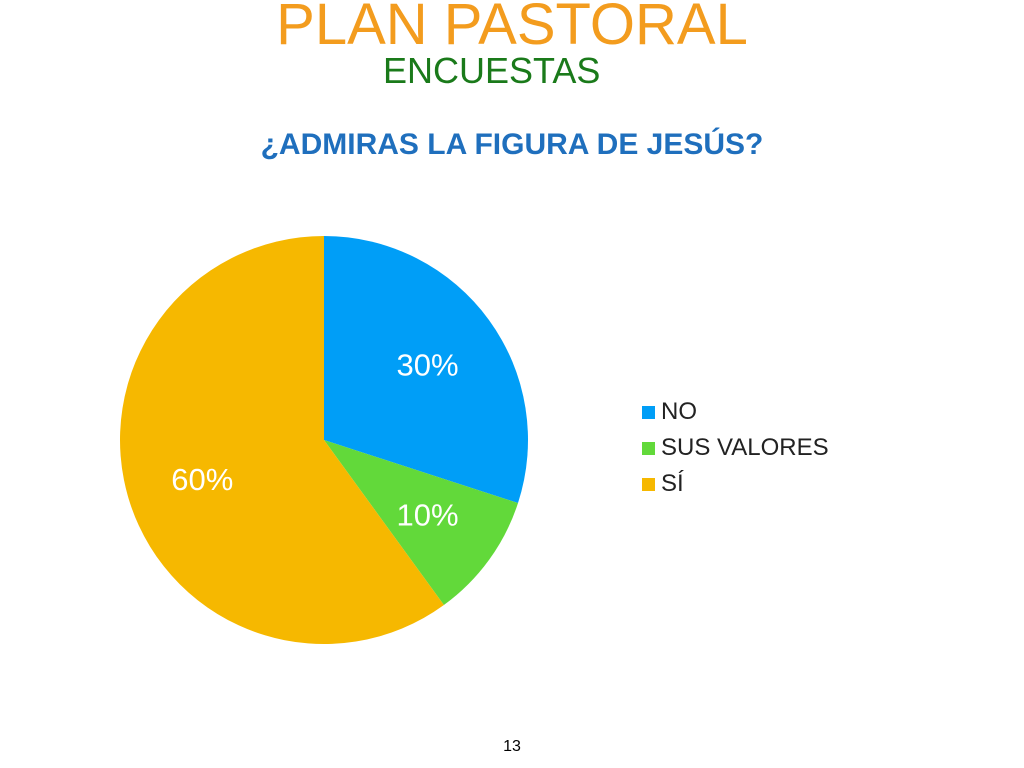  Describe the element at coordinates (679, 411) in the screenshot. I see `legend-label-0: NO` at that location.